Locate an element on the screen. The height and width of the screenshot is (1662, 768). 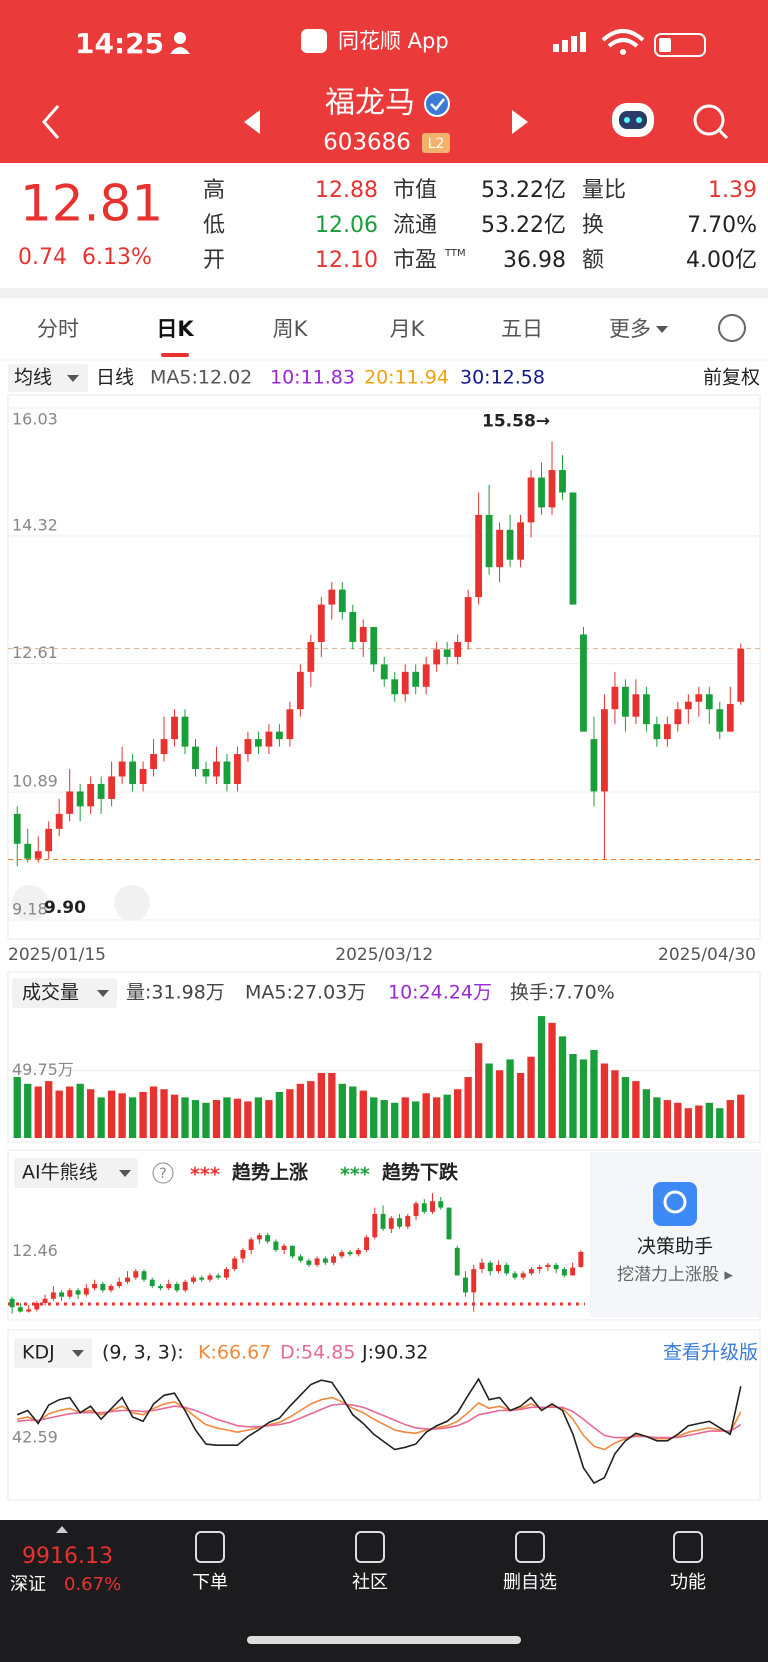
stat-value: 7.70% is located at coordinates (722, 225).